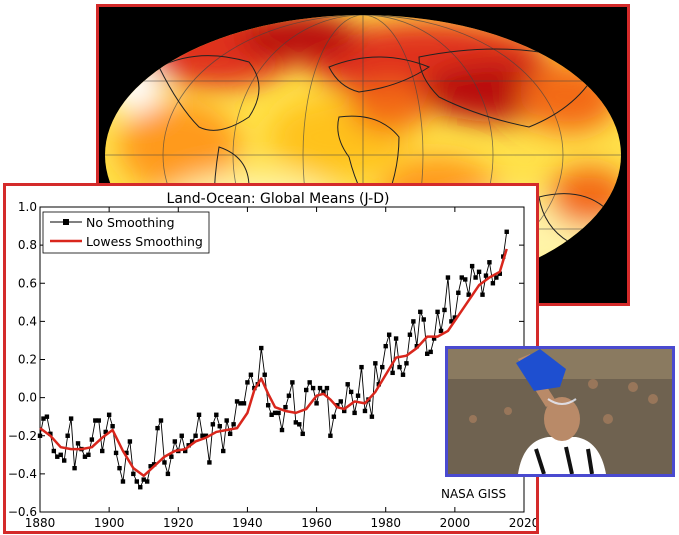 This screenshot has height=535, width=679. Describe the element at coordinates (27, 321) in the screenshot. I see `y-tick-label: 0.4` at that location.